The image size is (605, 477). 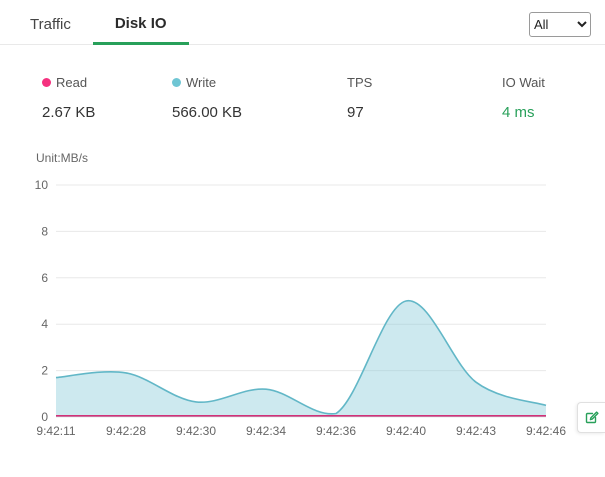 What do you see at coordinates (72, 82) in the screenshot?
I see `stat-read-label: Read` at bounding box center [72, 82].